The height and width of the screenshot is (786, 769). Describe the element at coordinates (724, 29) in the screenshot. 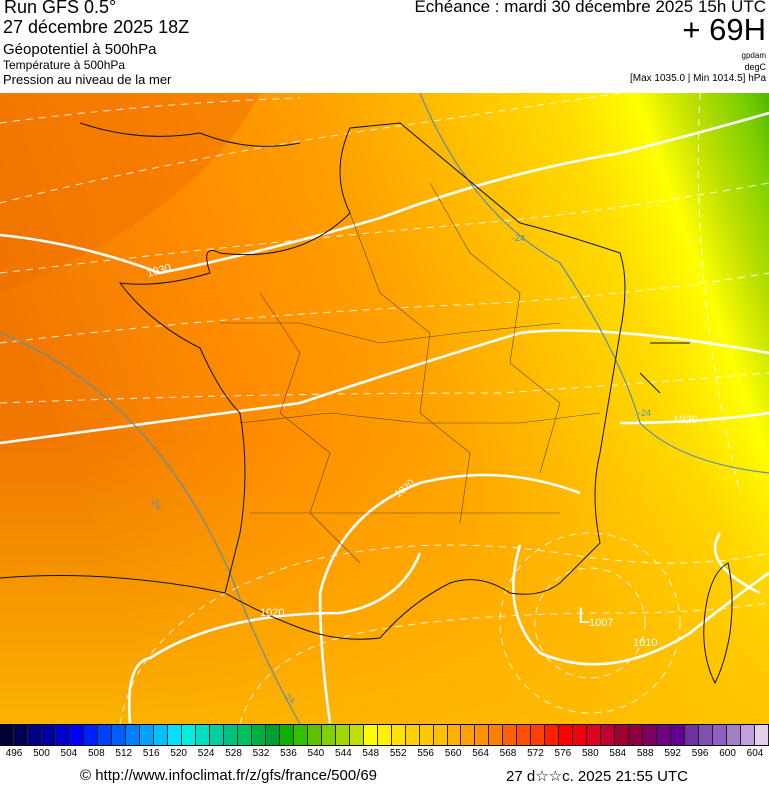

I see `forecast-offset: + 69H` at that location.